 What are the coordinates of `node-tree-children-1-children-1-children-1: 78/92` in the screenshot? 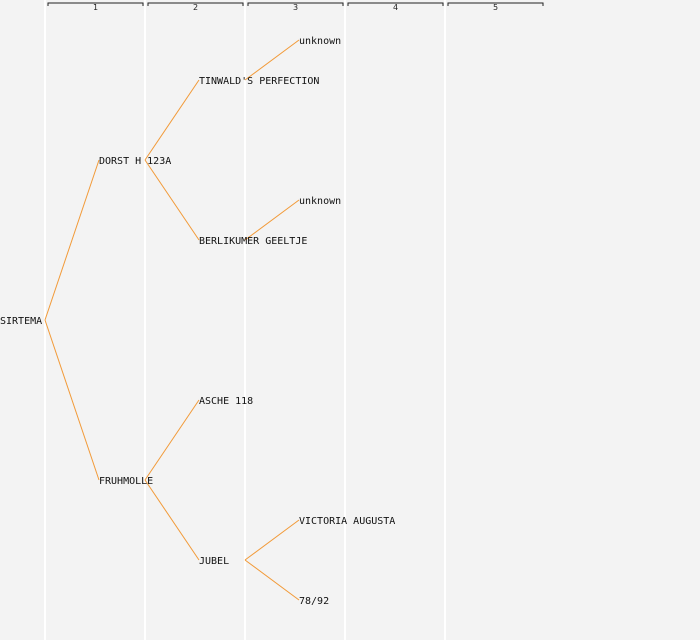 It's located at (314, 601).